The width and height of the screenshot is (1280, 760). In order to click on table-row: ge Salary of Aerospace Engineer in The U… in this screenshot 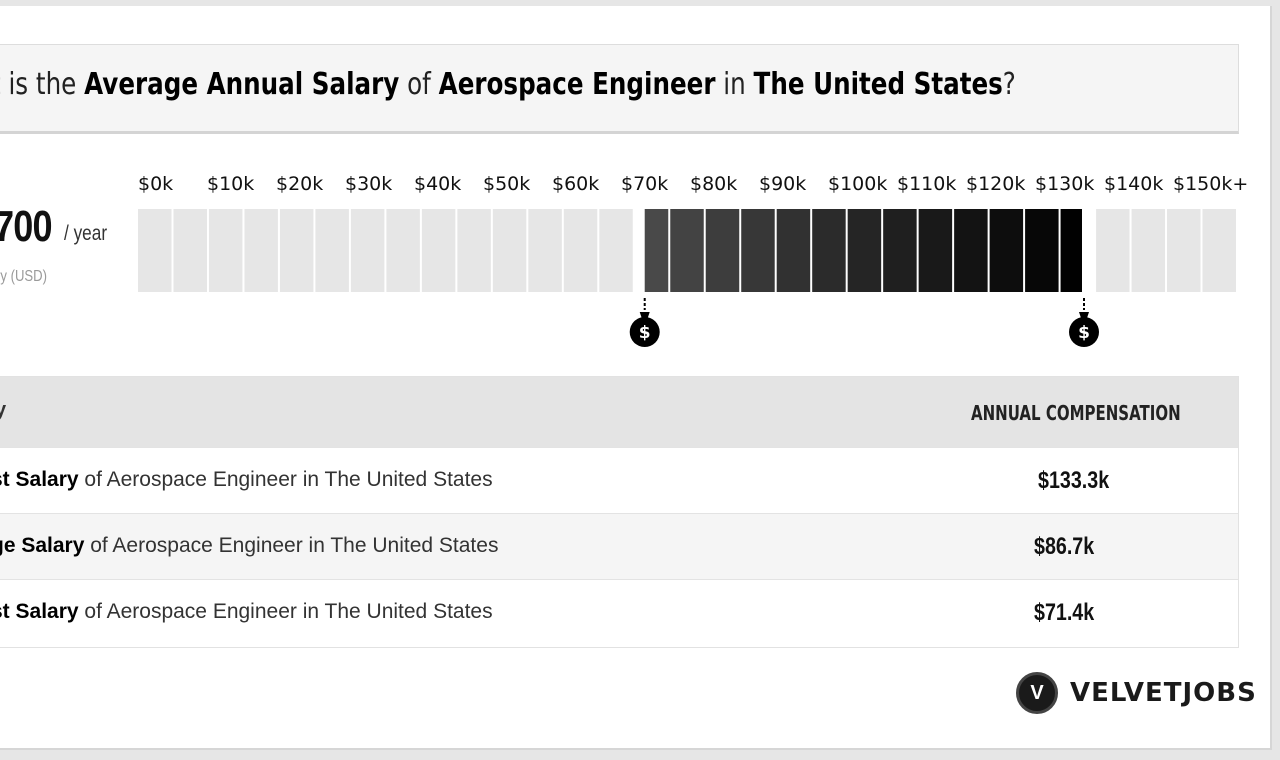, I will do `click(619, 546)`.